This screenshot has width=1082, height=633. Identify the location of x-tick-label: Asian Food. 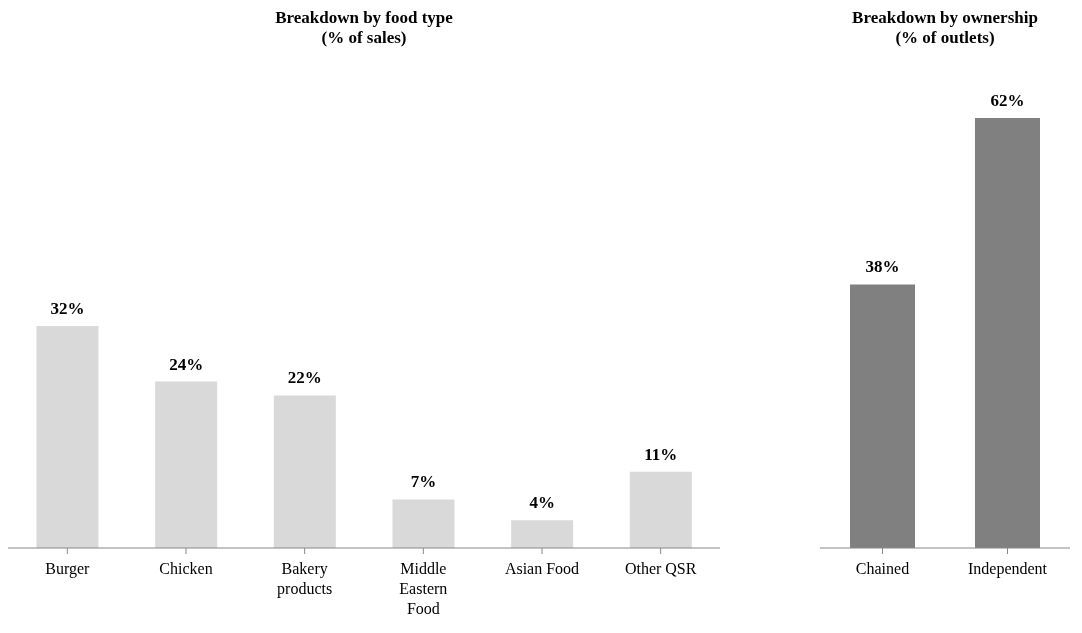
(542, 568).